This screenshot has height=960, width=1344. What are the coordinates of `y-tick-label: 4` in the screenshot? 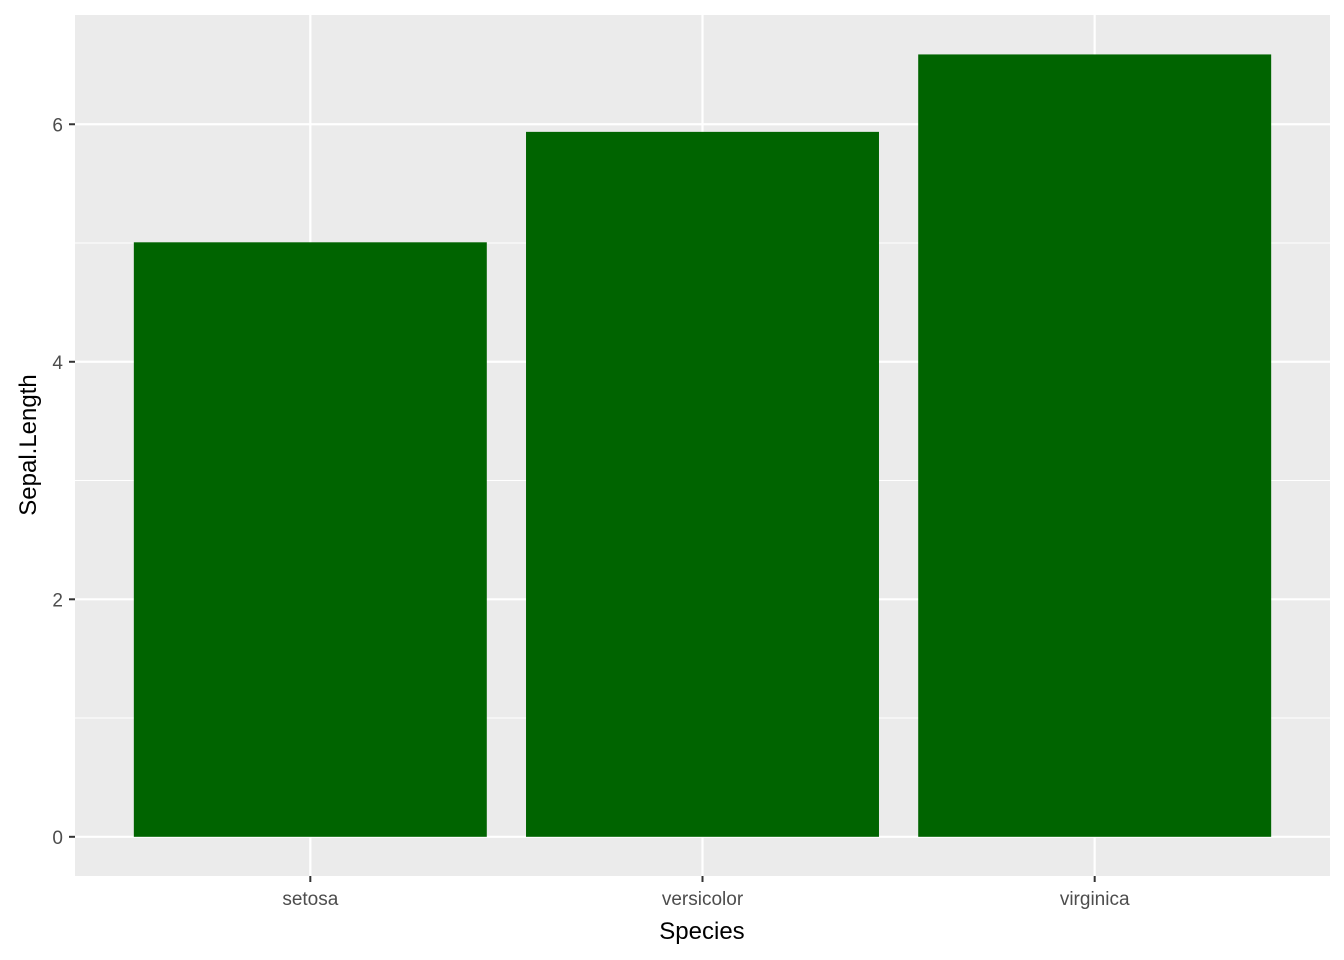 It's located at (57, 363).